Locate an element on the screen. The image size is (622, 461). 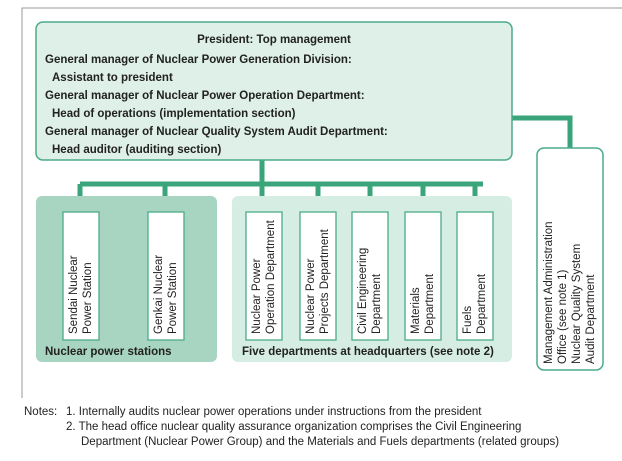
unit-label: Operation Department is located at coordinates (271, 276).